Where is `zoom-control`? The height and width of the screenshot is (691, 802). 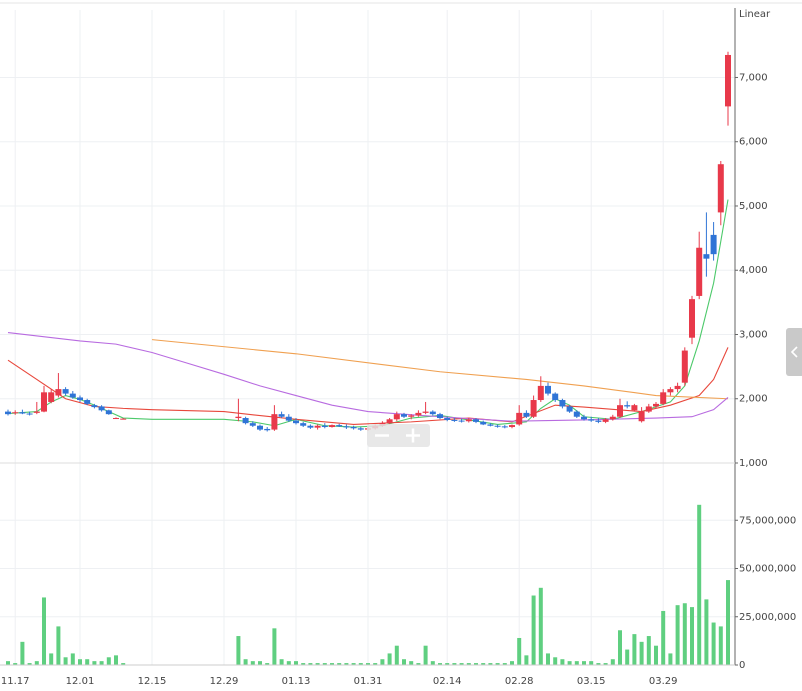 zoom-control is located at coordinates (398, 435).